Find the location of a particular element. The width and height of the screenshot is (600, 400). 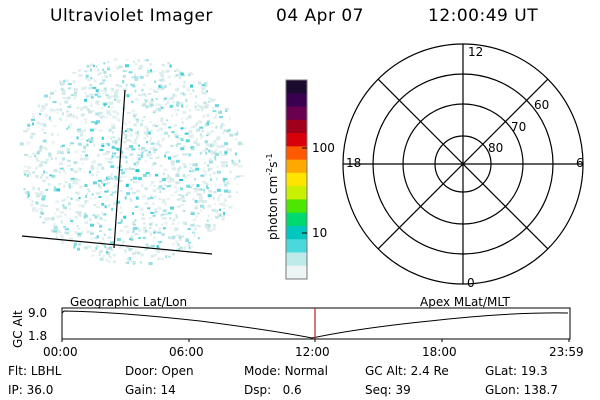

colorbar-tick-label-10: 10 is located at coordinates (320, 233).